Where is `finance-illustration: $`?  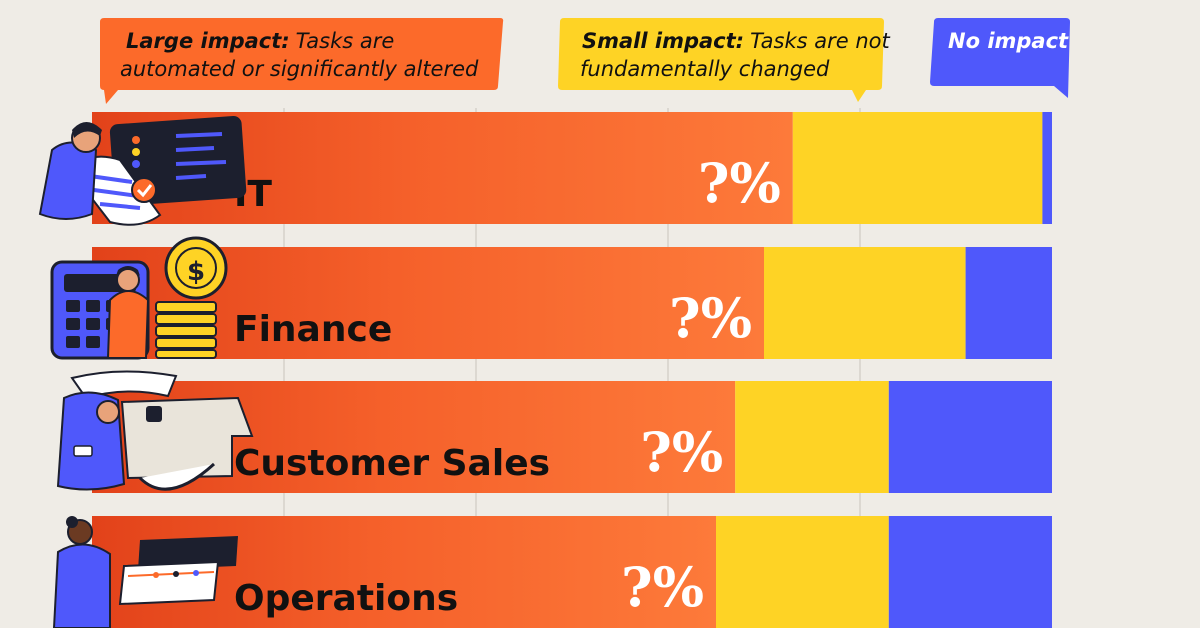 finance-illustration: $ is located at coordinates (139, 298).